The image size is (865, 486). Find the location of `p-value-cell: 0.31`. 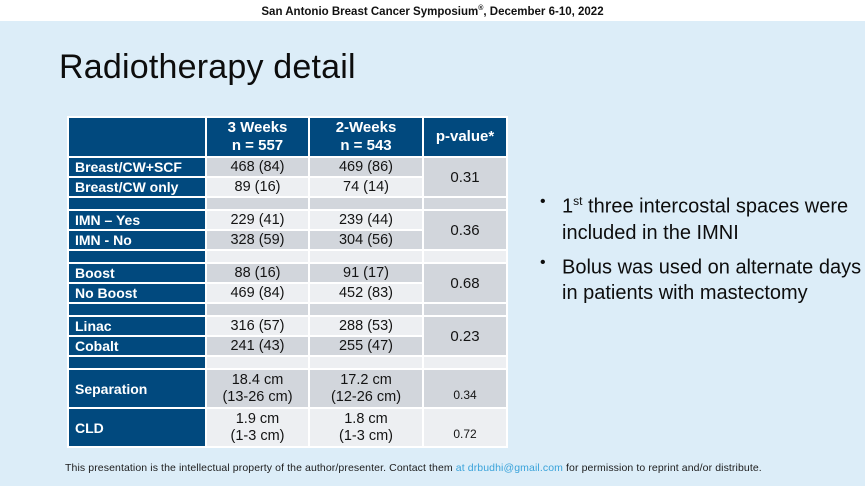

p-value-cell: 0.31 is located at coordinates (465, 177).